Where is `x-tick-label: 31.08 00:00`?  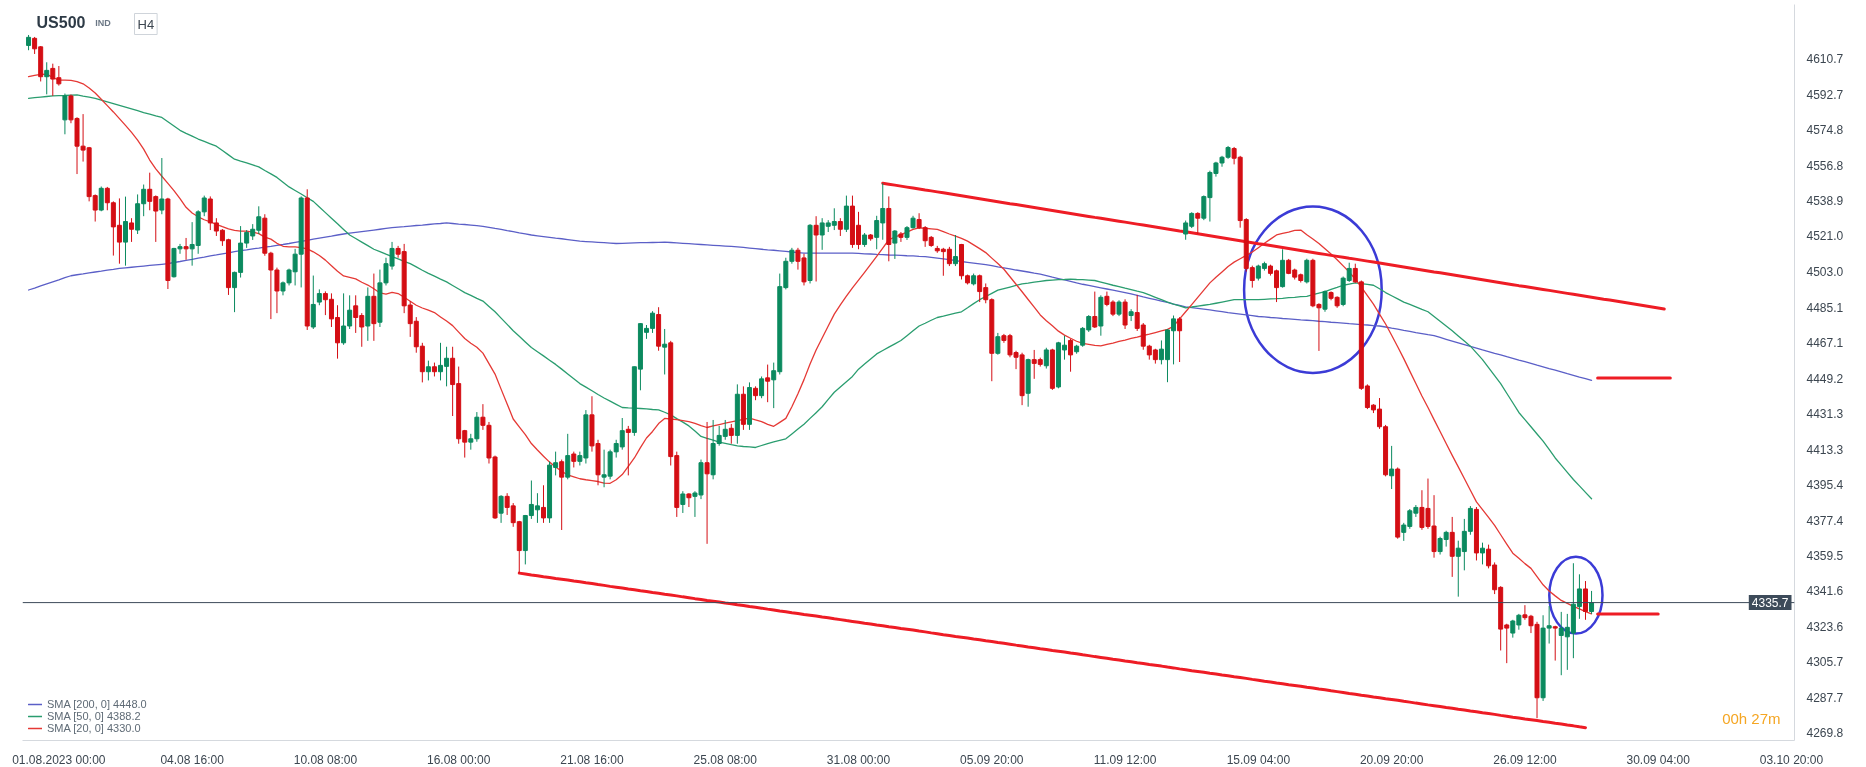
x-tick-label: 31.08 00:00 is located at coordinates (858, 759).